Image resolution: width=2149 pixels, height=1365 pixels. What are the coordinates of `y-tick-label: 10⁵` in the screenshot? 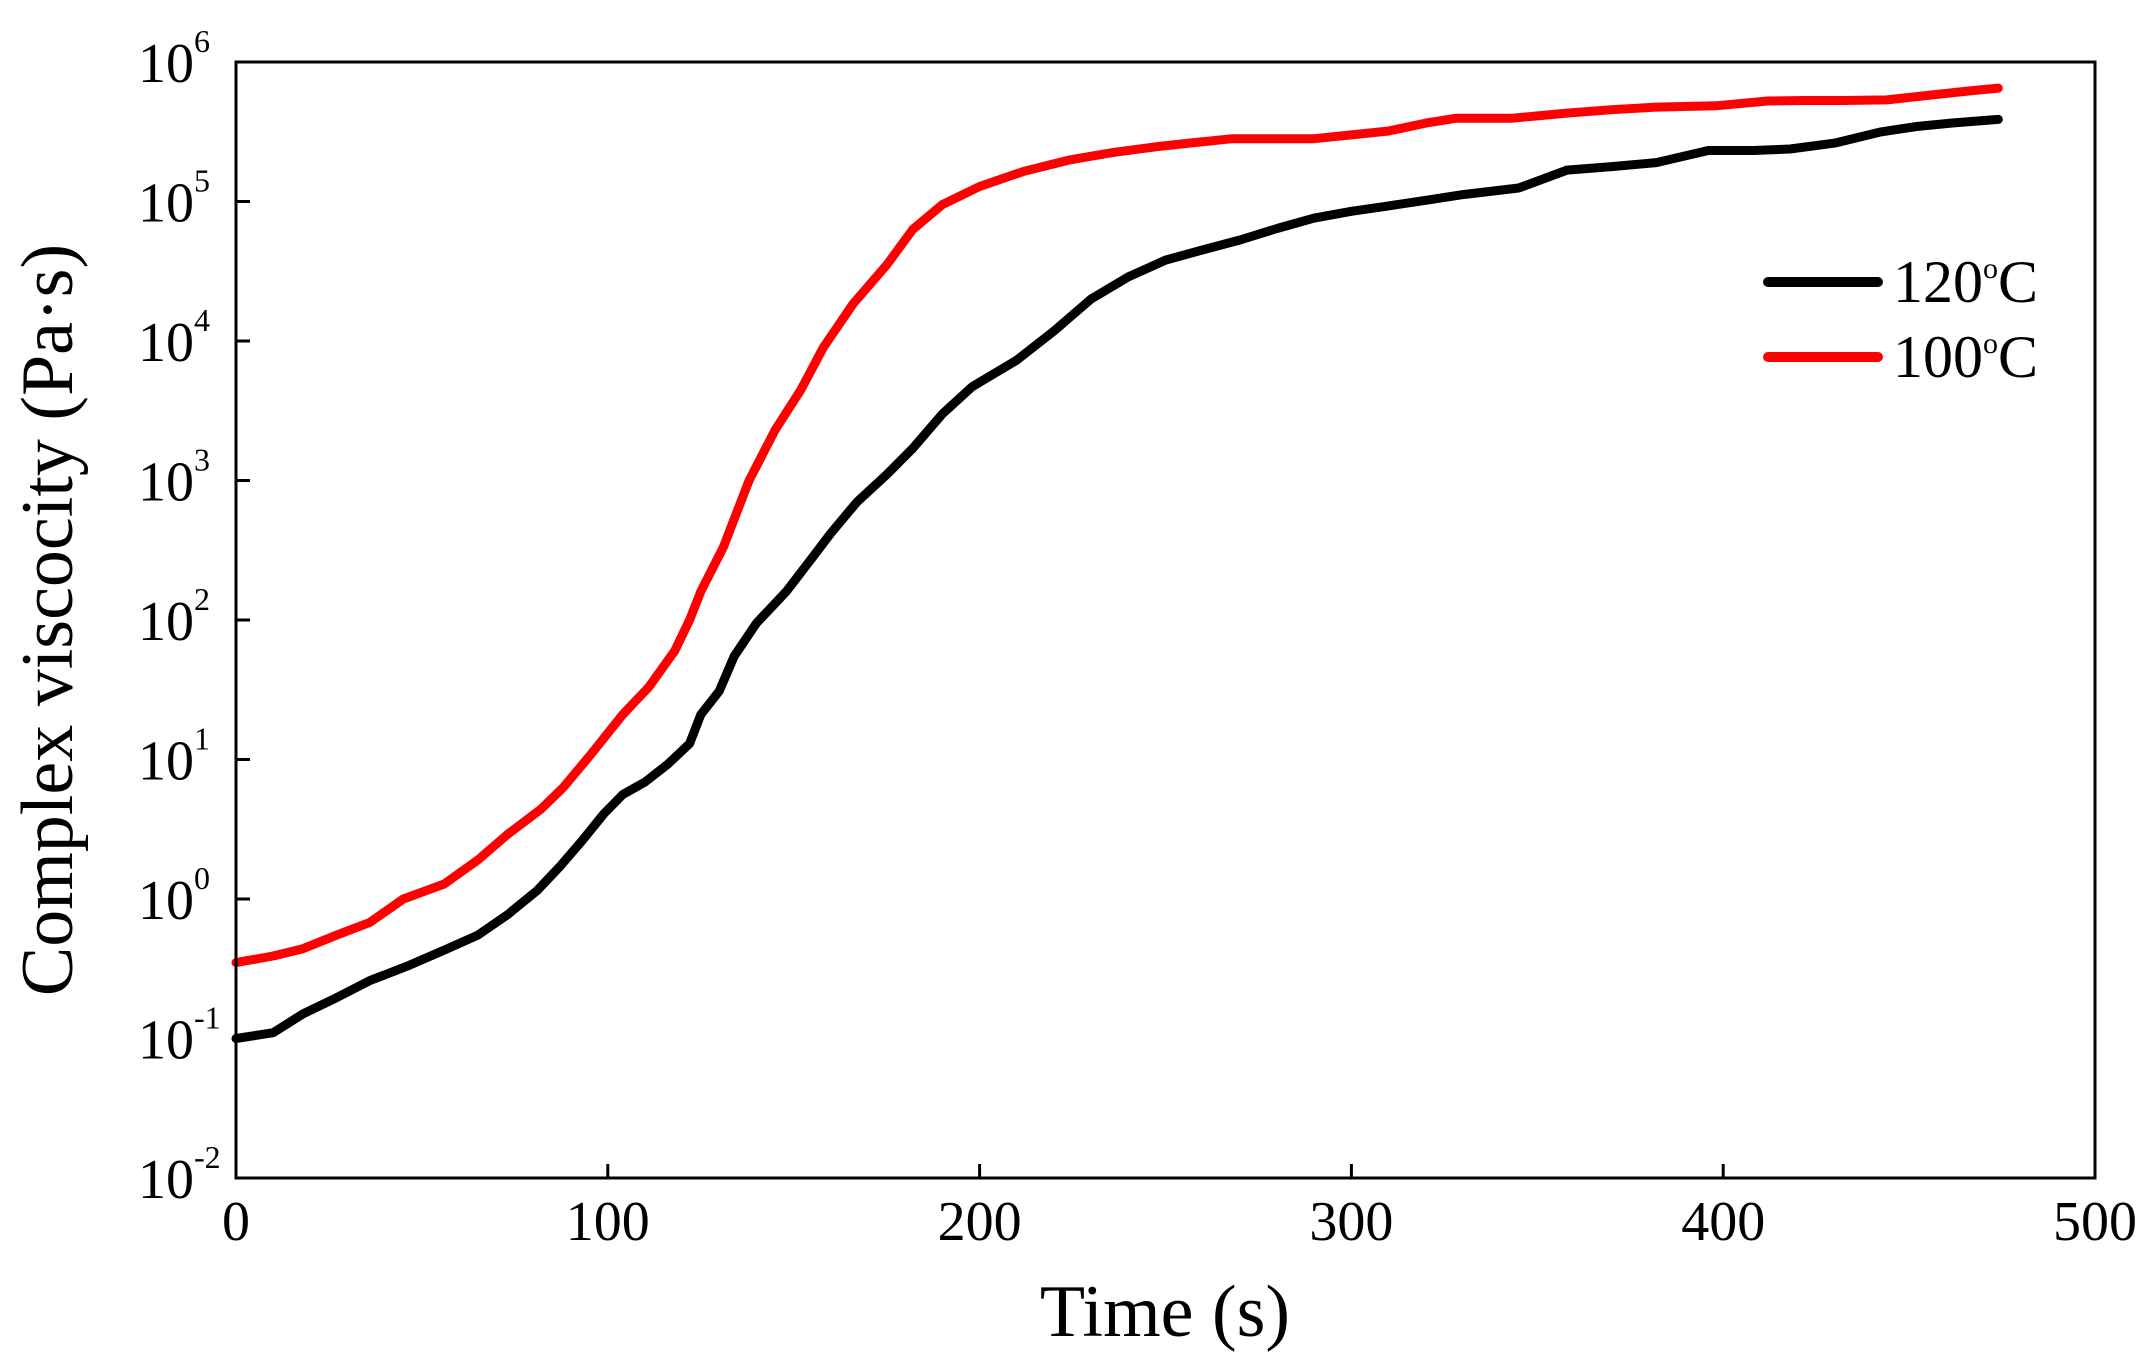 It's located at (174, 199).